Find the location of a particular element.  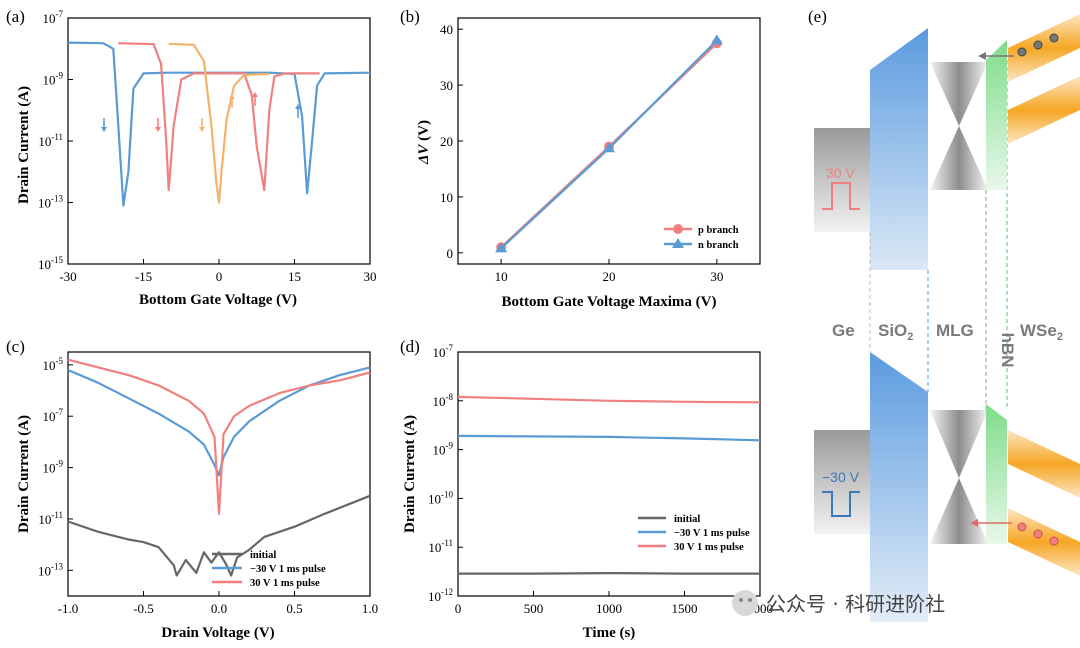

d-ylabel: Drain Current (A) is located at coordinates (410, 474).